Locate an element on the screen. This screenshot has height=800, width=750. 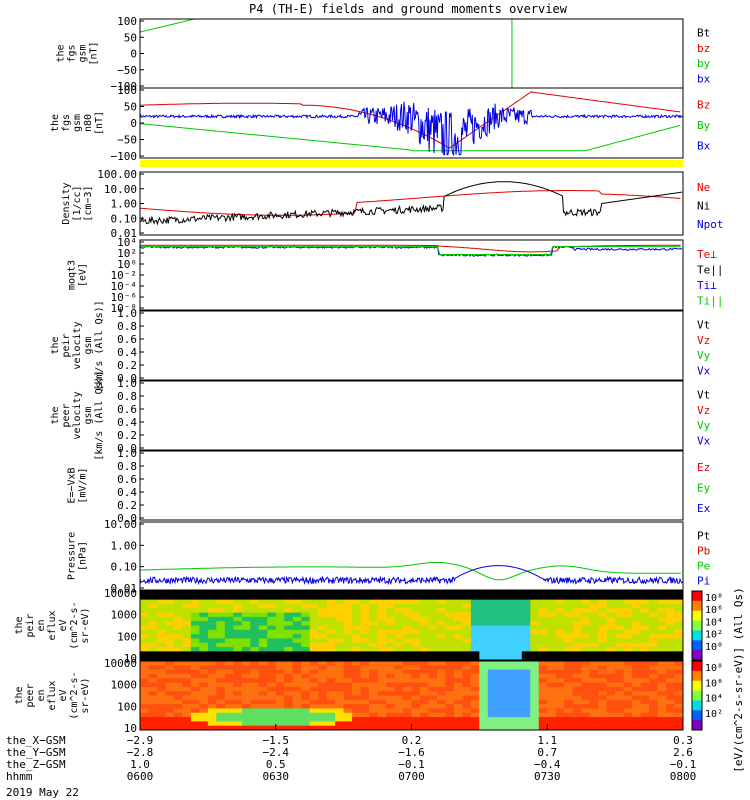
panel-pressure-ytick: 1.00 is located at coordinates (124, 545).